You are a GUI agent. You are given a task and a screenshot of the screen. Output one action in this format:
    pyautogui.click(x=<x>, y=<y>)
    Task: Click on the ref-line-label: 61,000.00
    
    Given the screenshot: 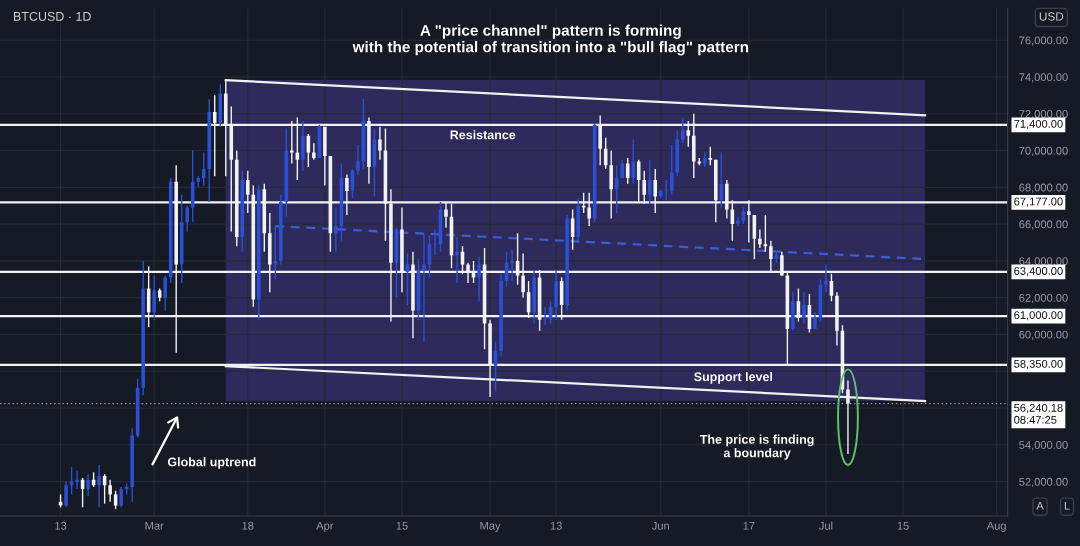 What is the action you would take?
    pyautogui.click(x=1038, y=316)
    